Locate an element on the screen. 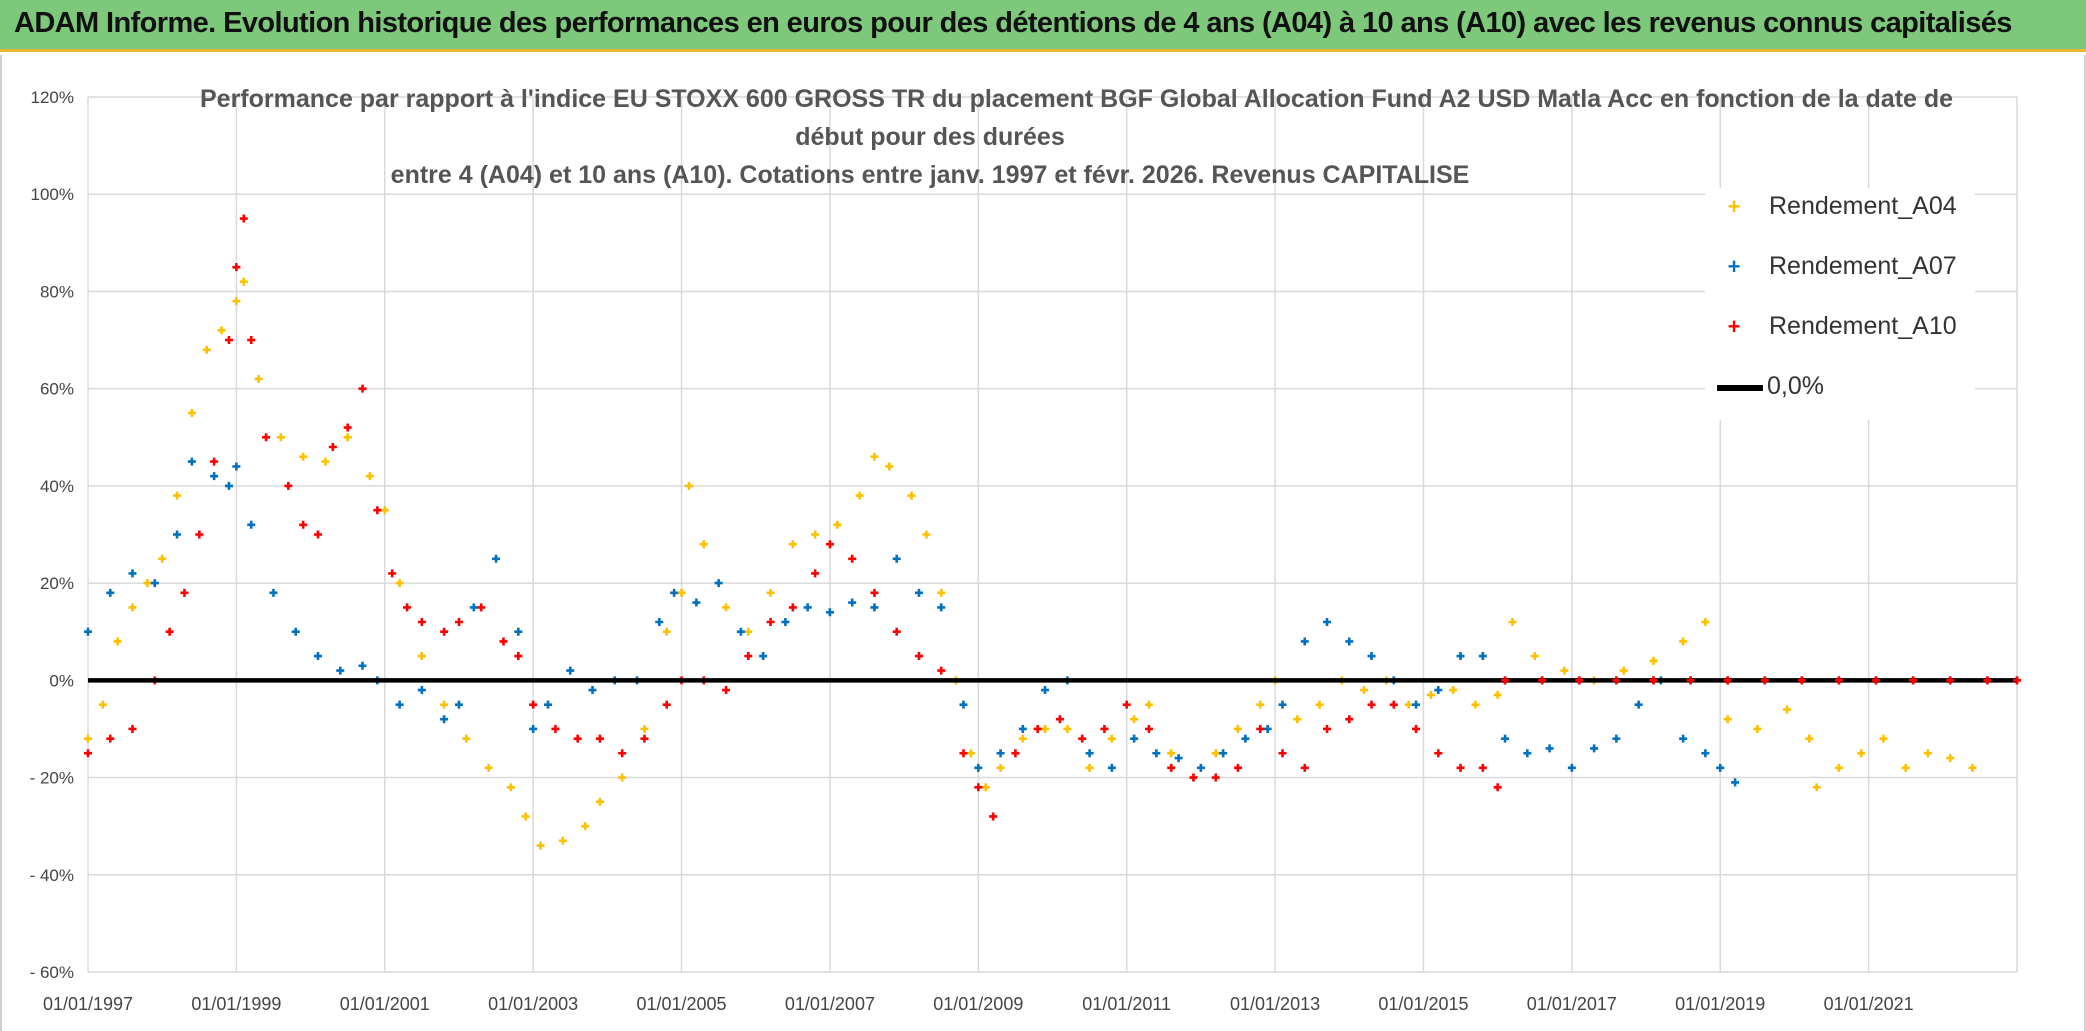 This screenshot has width=2086, height=1031. legend-marker-a04: + is located at coordinates (1734, 206).